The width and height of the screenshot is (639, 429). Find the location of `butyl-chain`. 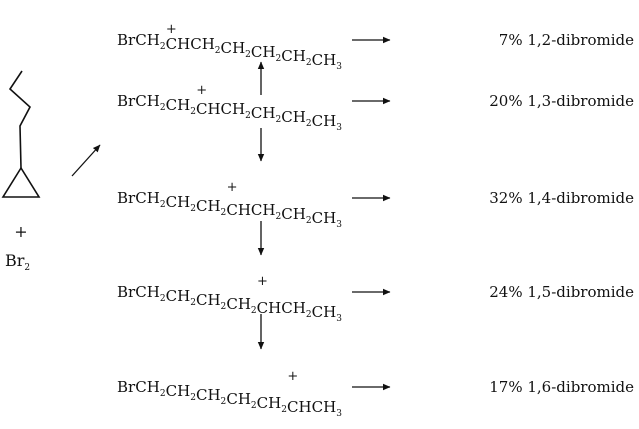

butyl-chain is located at coordinates (19, 119).